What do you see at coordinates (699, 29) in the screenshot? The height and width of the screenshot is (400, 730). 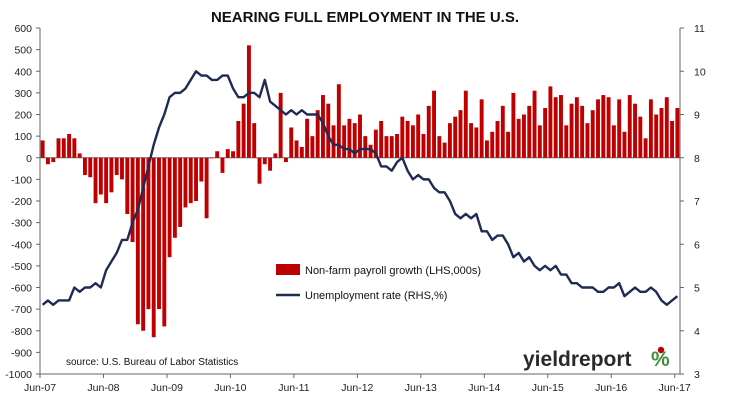 I see `right-tick-label: 11` at bounding box center [699, 29].